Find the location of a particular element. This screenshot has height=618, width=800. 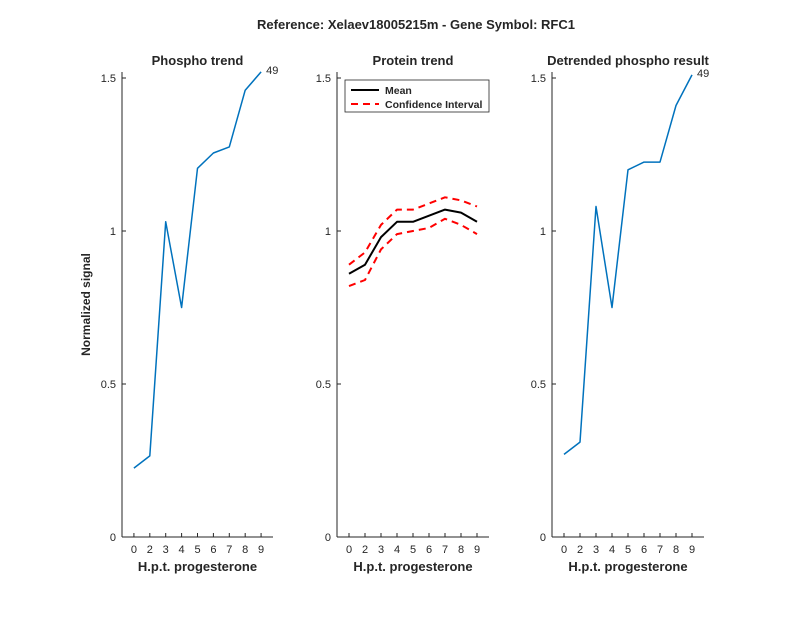

subplot-title: Detrended phospho result is located at coordinates (628, 60).